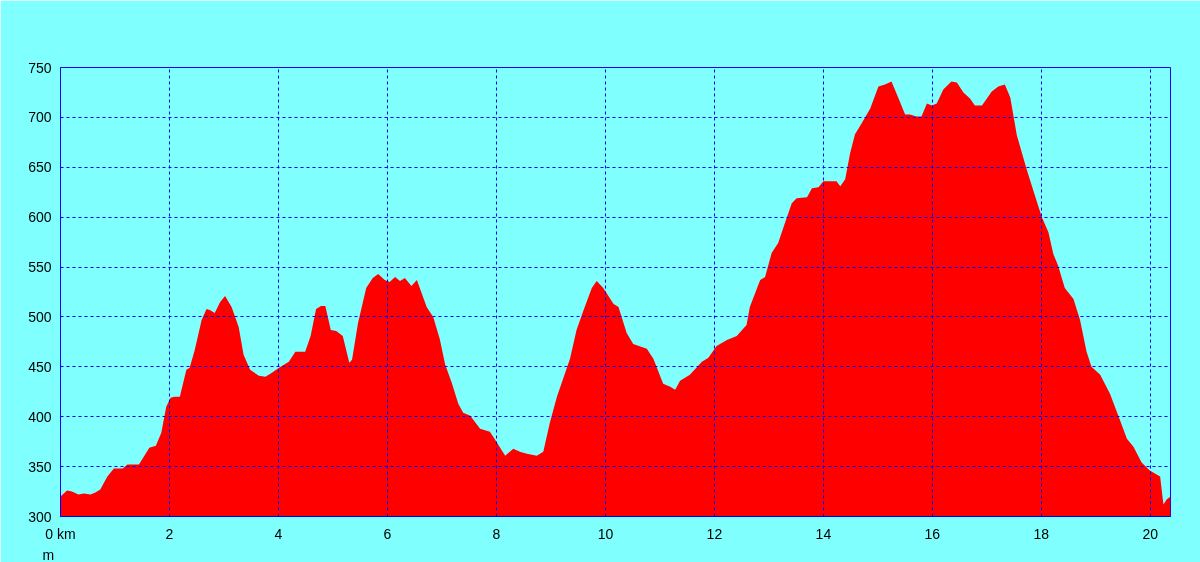 This screenshot has height=562, width=1200. What do you see at coordinates (278, 533) in the screenshot?
I see `x-tick-label: 4` at bounding box center [278, 533].